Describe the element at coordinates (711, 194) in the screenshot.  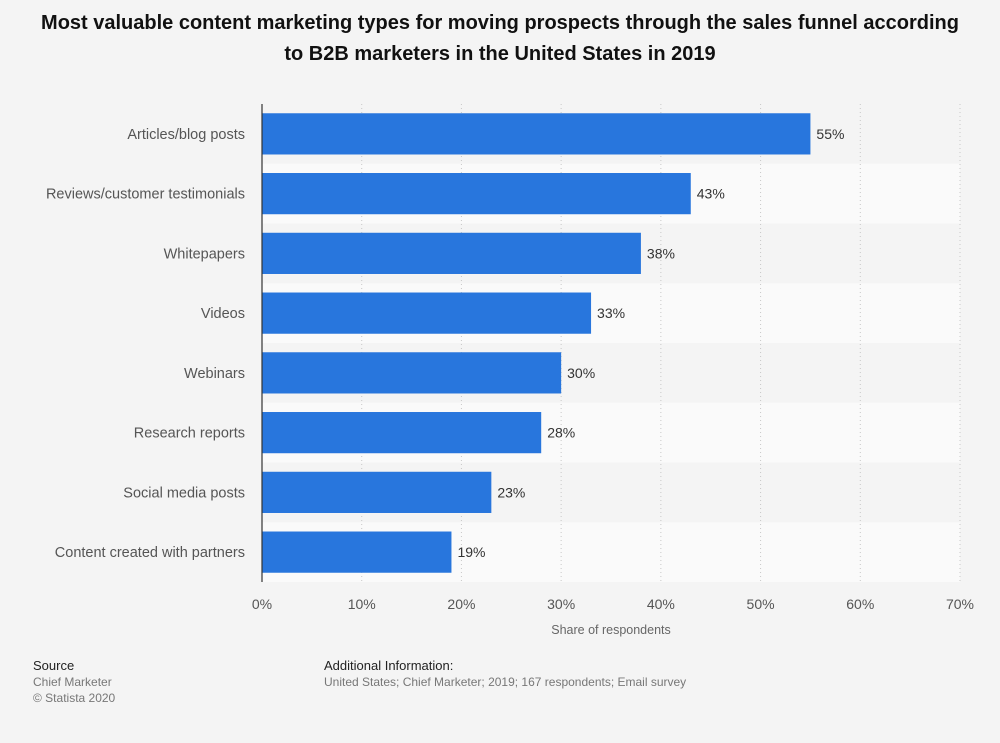
I see `data-label: 43%` at that location.